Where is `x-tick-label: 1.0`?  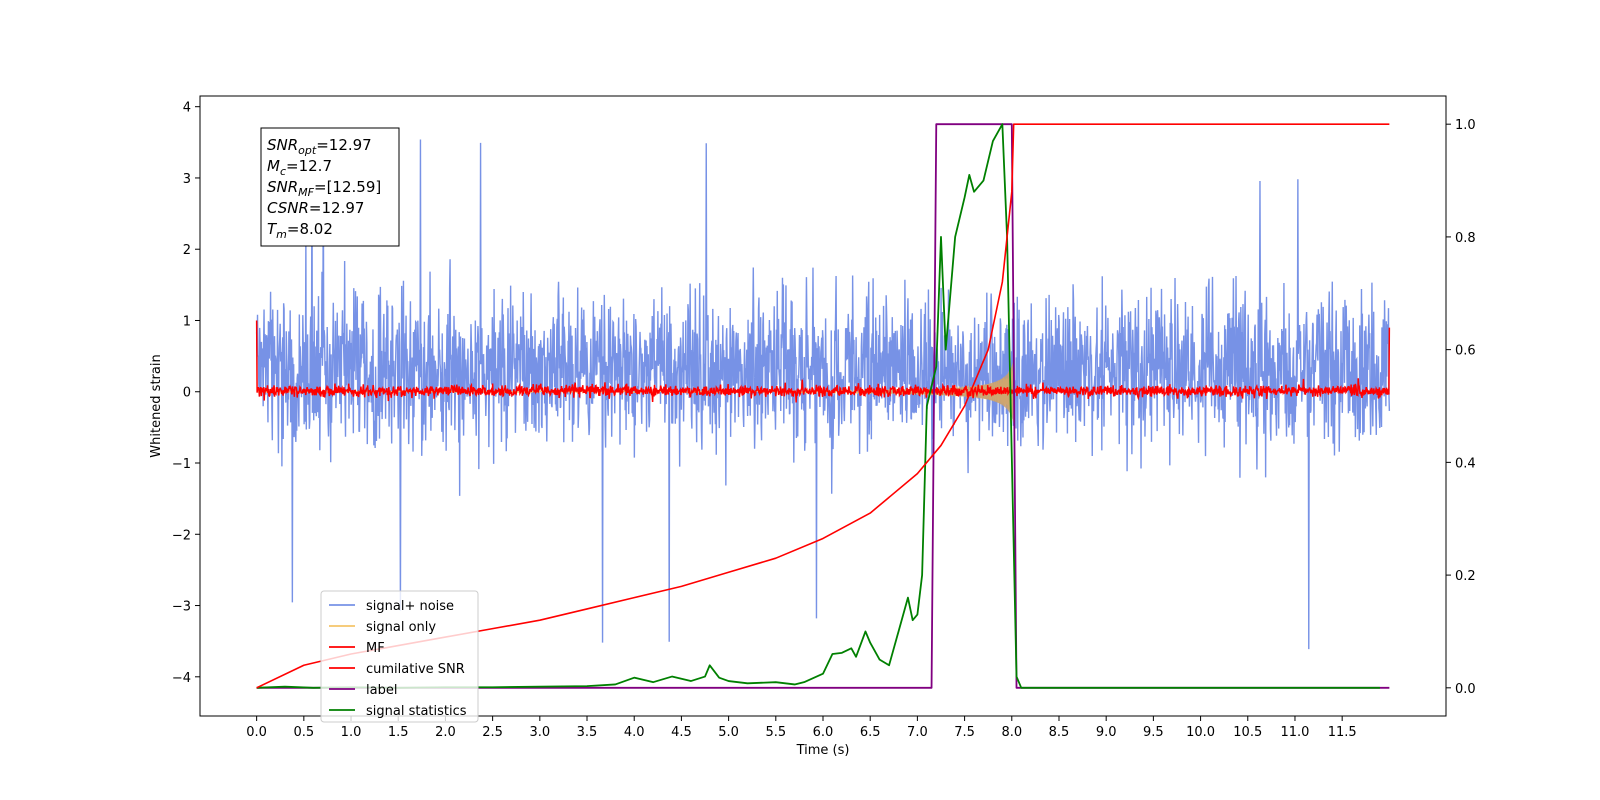
x-tick-label: 1.0 is located at coordinates (351, 732).